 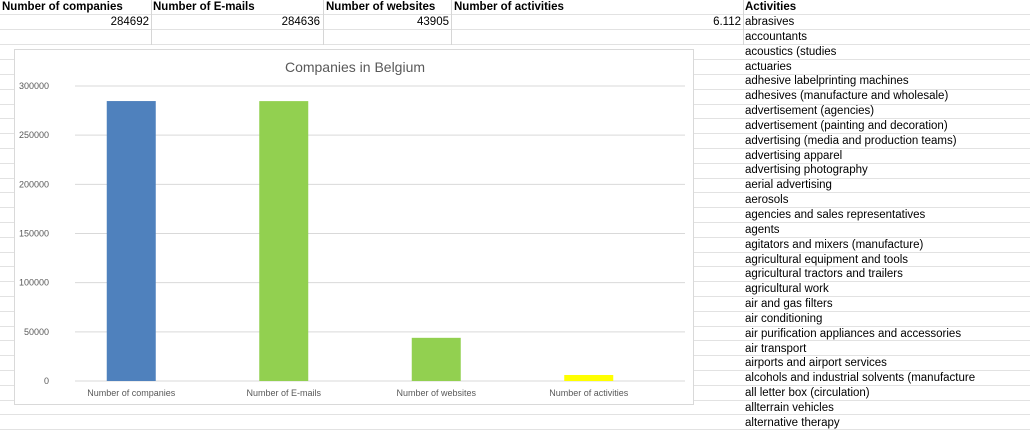 What do you see at coordinates (355, 67) in the screenshot?
I see `chart-title: Companies in Belgium` at bounding box center [355, 67].